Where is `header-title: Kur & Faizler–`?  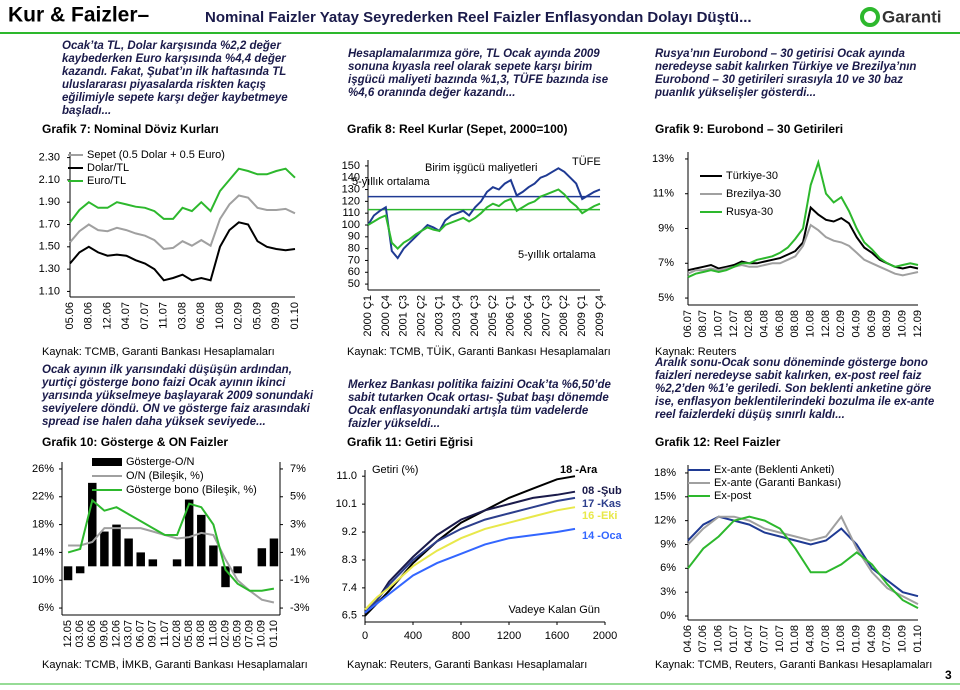 header-title: Kur & Faizler– is located at coordinates (79, 15).